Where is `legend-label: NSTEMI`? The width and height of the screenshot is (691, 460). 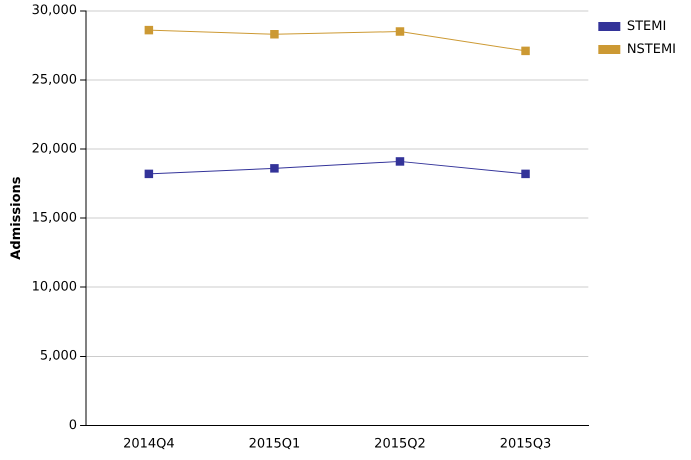
legend-label: NSTEMI is located at coordinates (651, 49).